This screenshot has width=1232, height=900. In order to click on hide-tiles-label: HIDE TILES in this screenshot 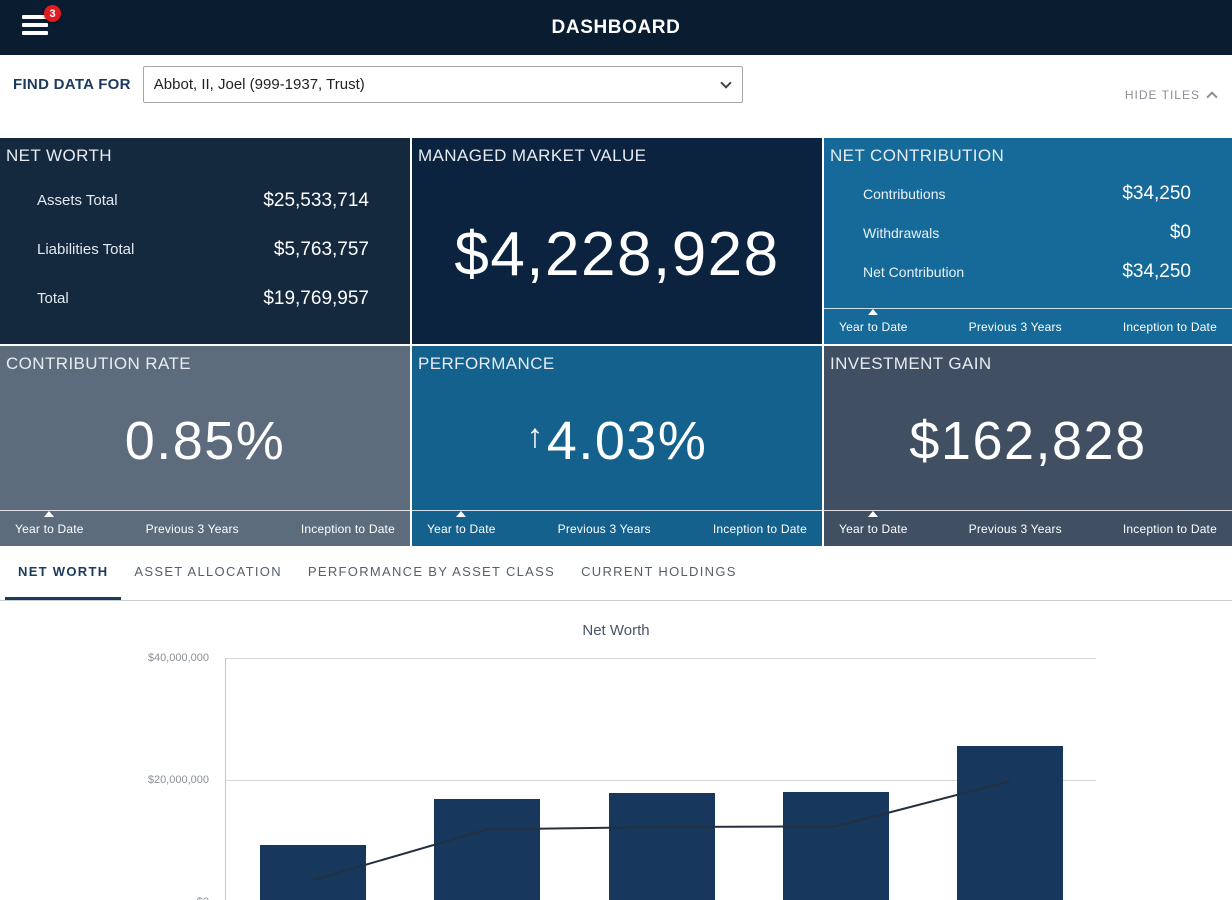, I will do `click(1162, 95)`.